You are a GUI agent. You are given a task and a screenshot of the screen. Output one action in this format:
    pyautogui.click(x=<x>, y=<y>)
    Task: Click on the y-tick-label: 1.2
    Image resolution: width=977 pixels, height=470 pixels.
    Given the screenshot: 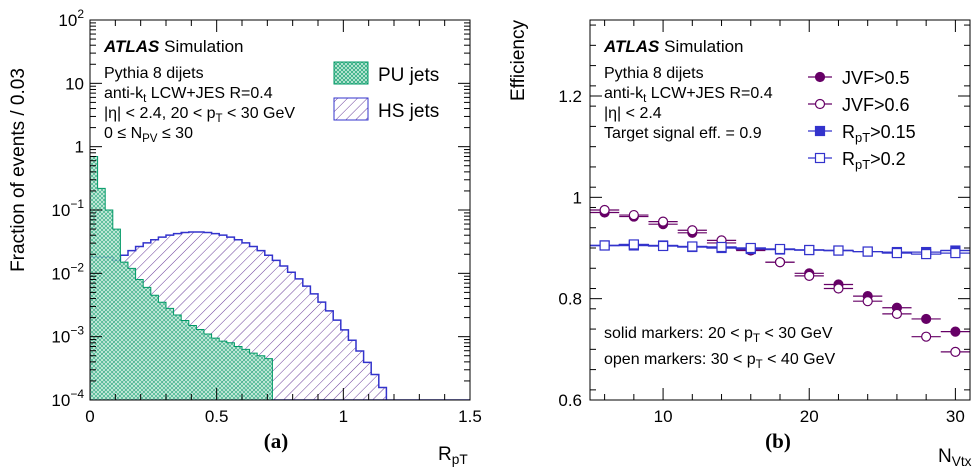 What is the action you would take?
    pyautogui.click(x=570, y=96)
    